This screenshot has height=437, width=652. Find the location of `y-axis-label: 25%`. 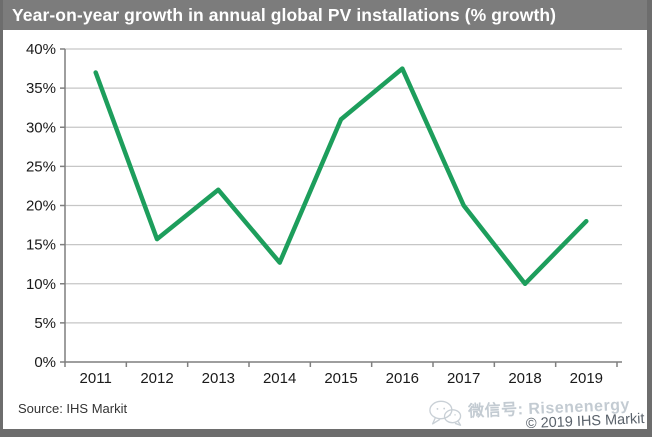

y-axis-label: 25% is located at coordinates (41, 166).